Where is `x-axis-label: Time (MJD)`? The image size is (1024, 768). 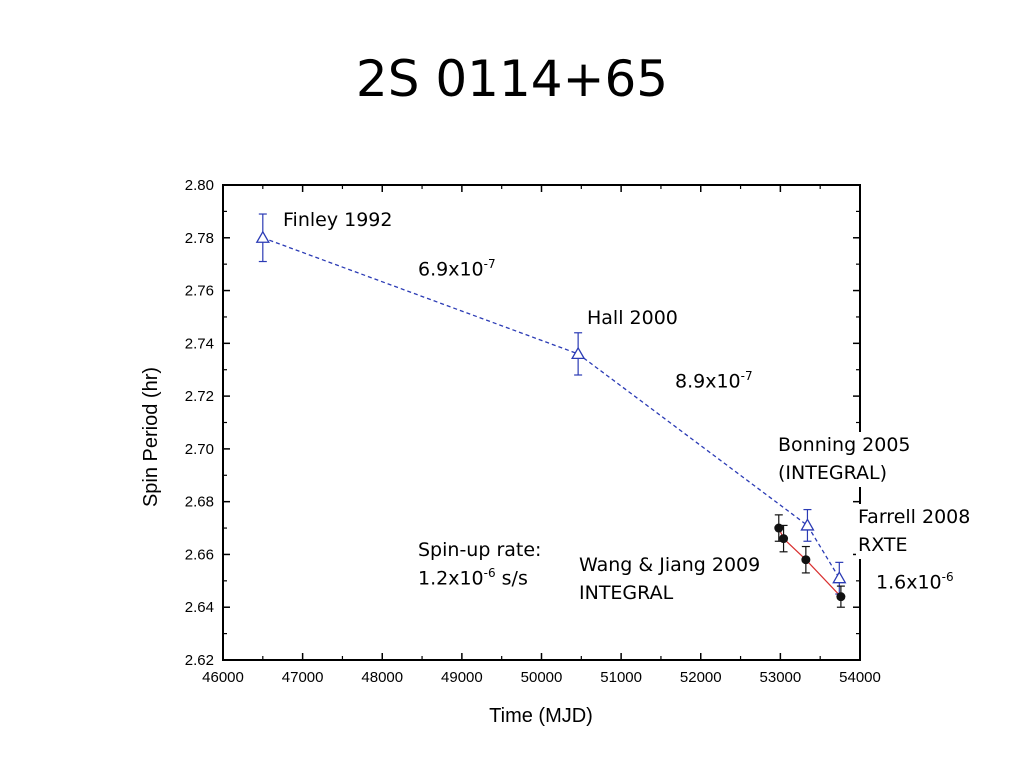
x-axis-label: Time (MJD) is located at coordinates (541, 716).